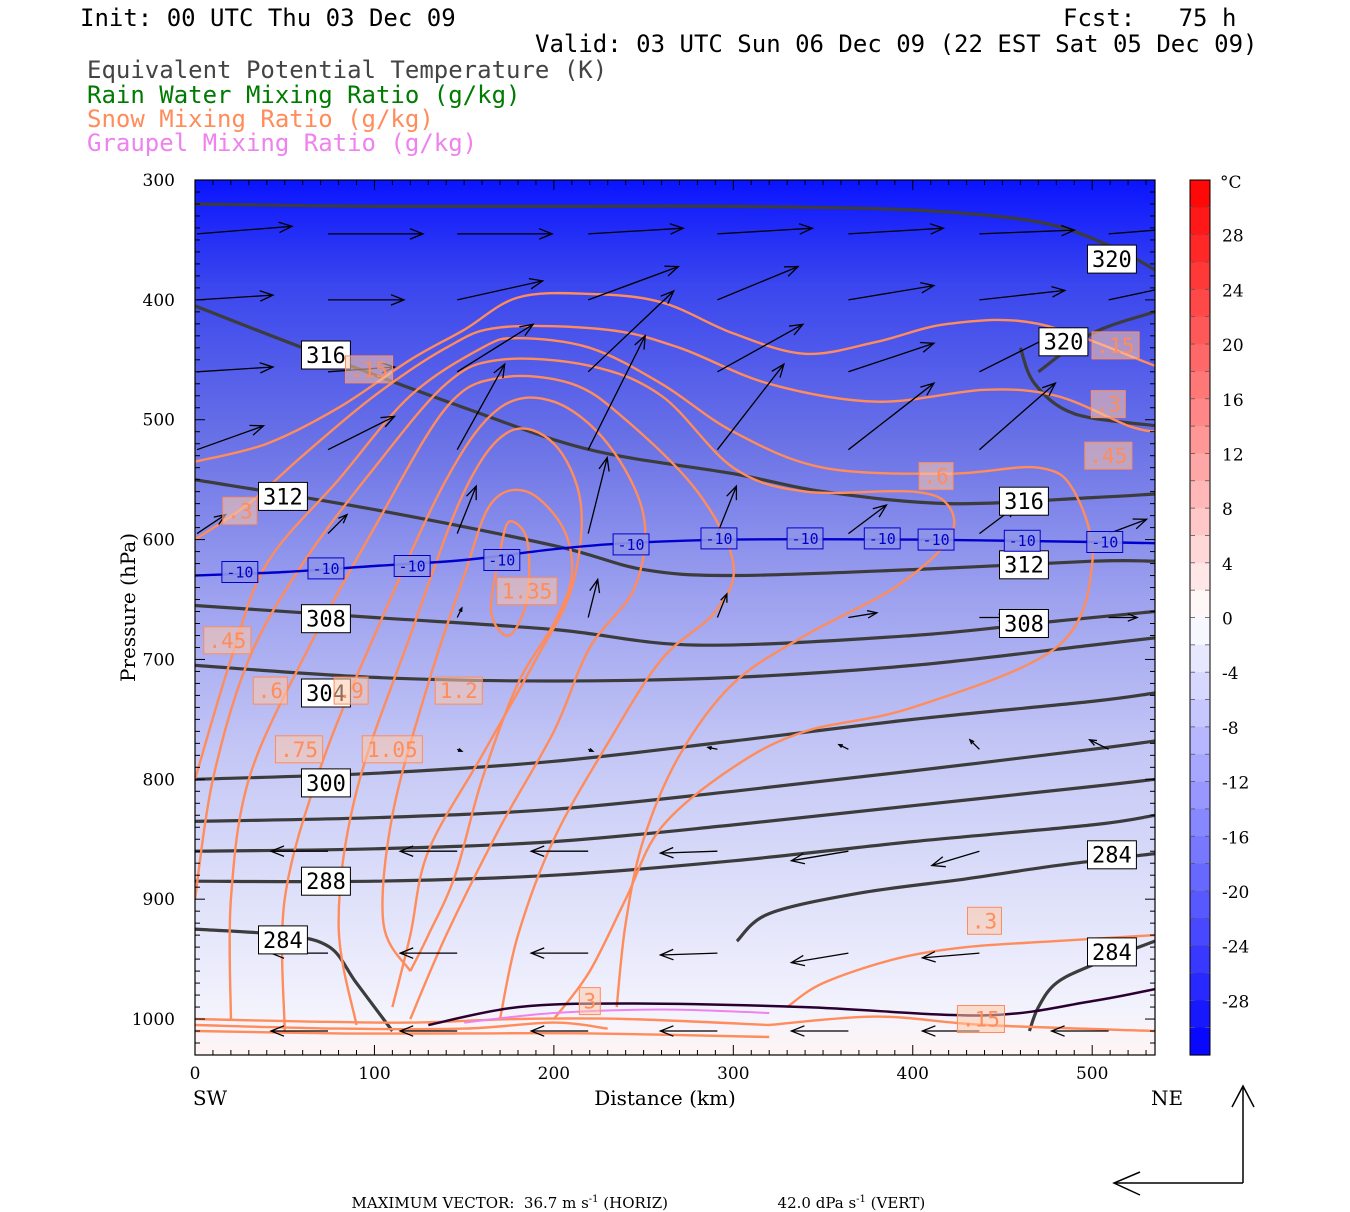 Image resolution: width=1350 pixels, height=1212 pixels. I want to click on snow-contour-1.2, so click(477, 730).